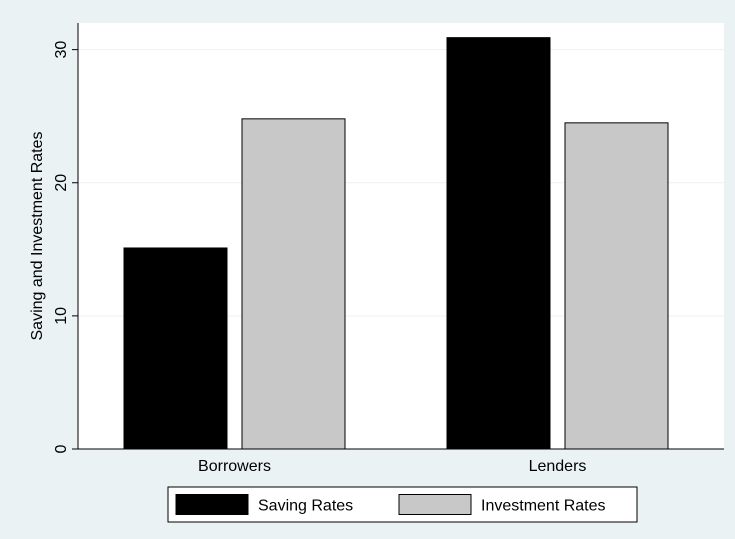 This screenshot has width=735, height=539. I want to click on legend-label: Investment Rates, so click(543, 506).